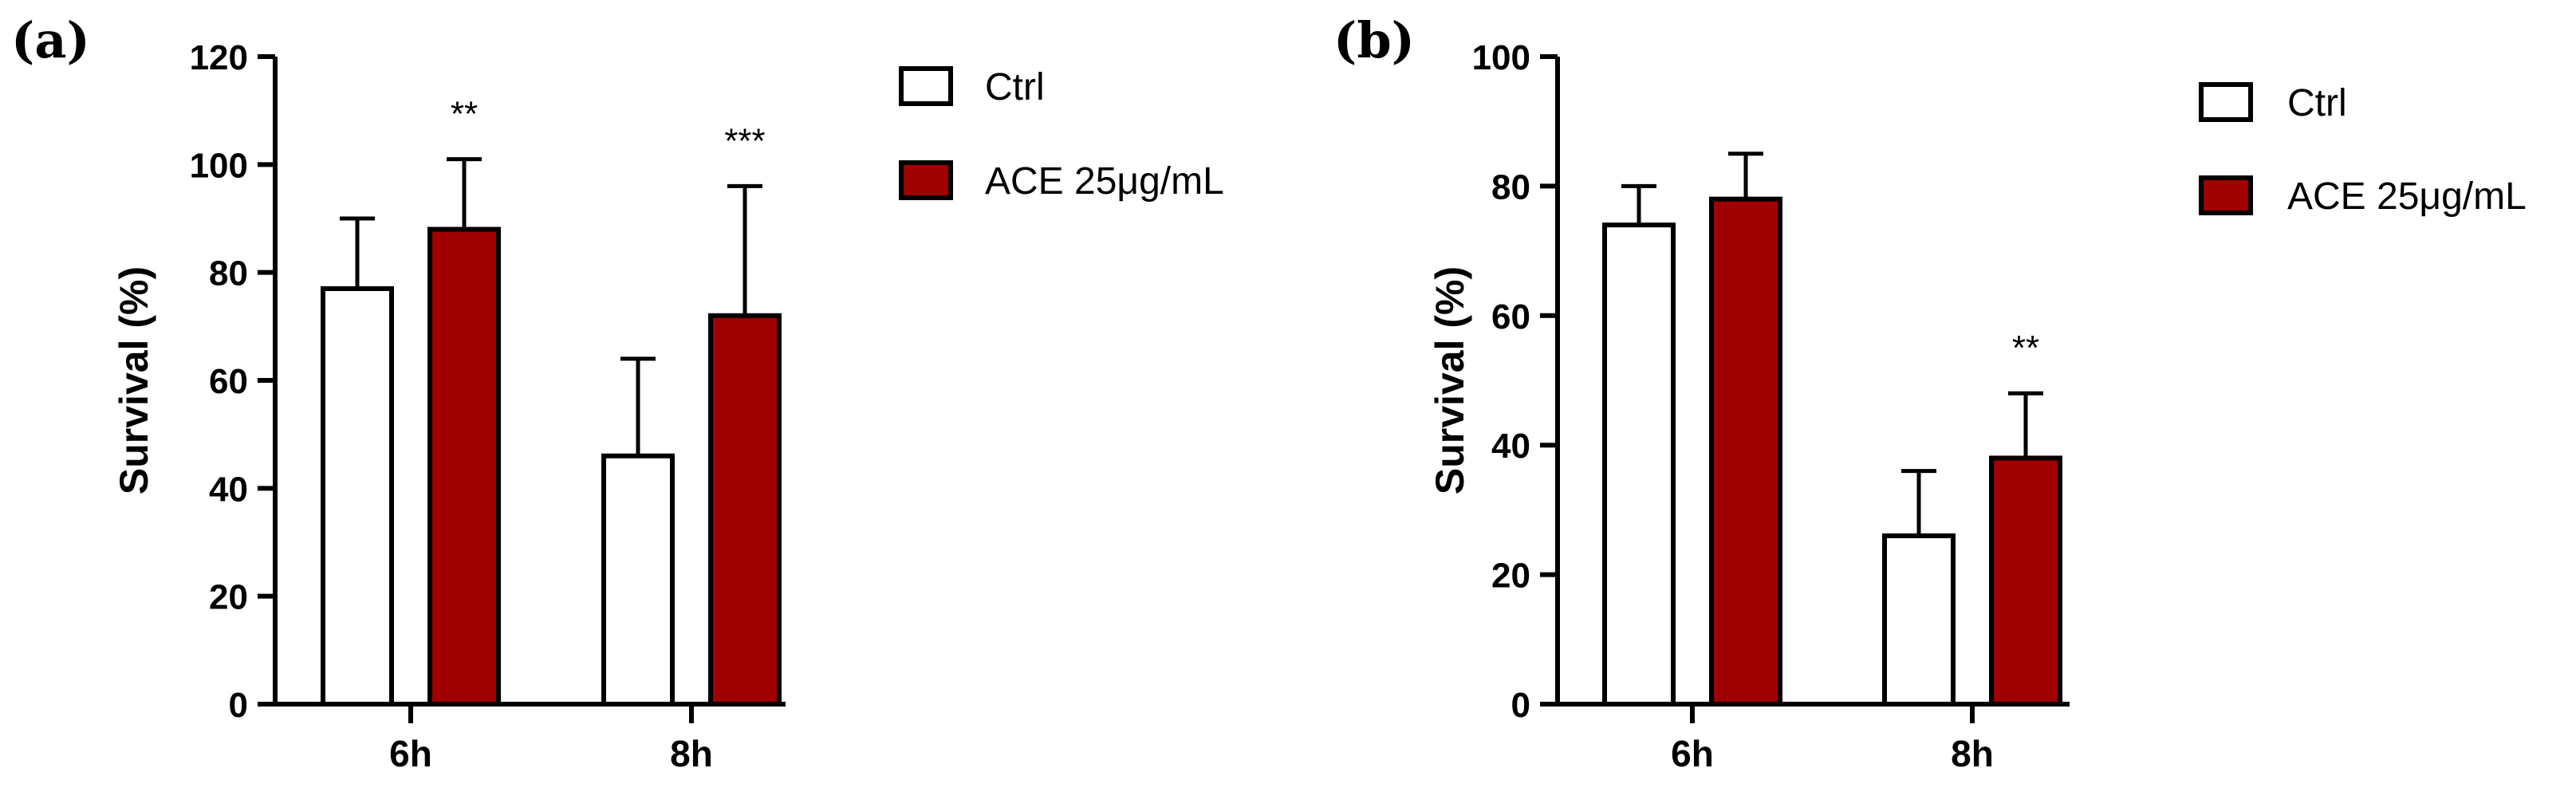 The width and height of the screenshot is (2576, 807). I want to click on y-tick-label: 120, so click(219, 57).